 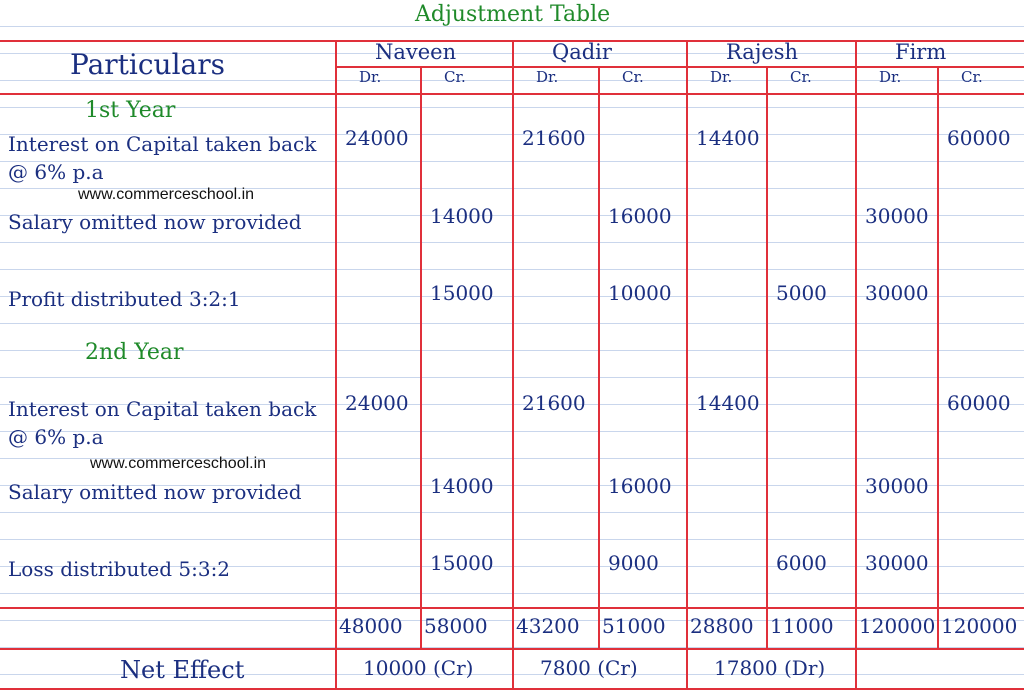 I want to click on total: 51000, so click(x=634, y=626).